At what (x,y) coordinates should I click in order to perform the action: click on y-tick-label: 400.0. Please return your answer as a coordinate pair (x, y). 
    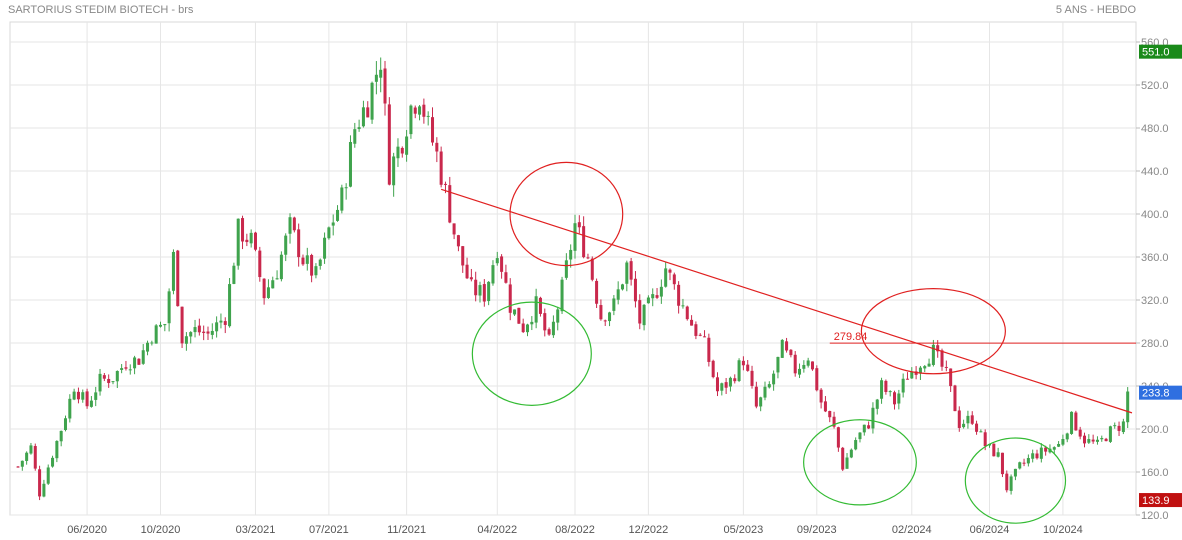
    Looking at the image, I should click on (1155, 215).